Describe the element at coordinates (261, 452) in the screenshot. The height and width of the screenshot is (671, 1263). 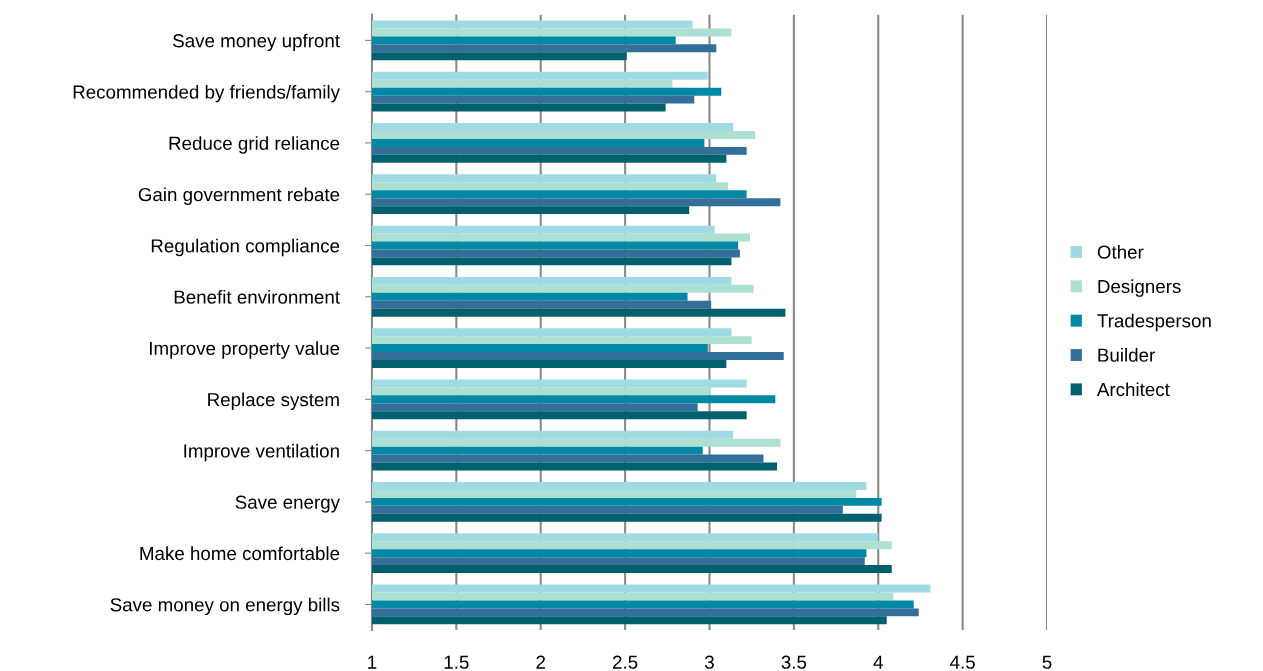
I see `y-tick-label: Improve ventilation` at that location.